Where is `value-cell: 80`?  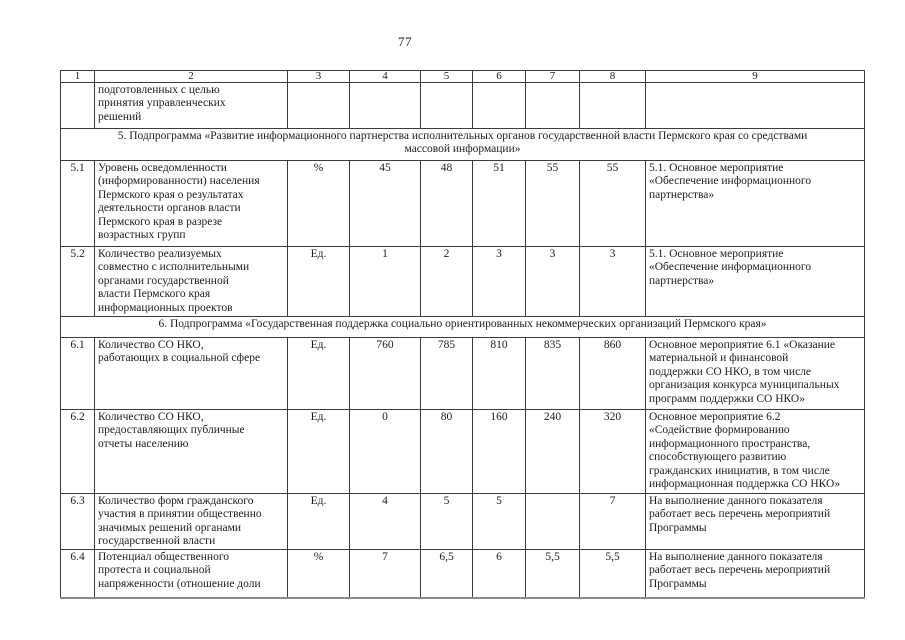 value-cell: 80 is located at coordinates (446, 451).